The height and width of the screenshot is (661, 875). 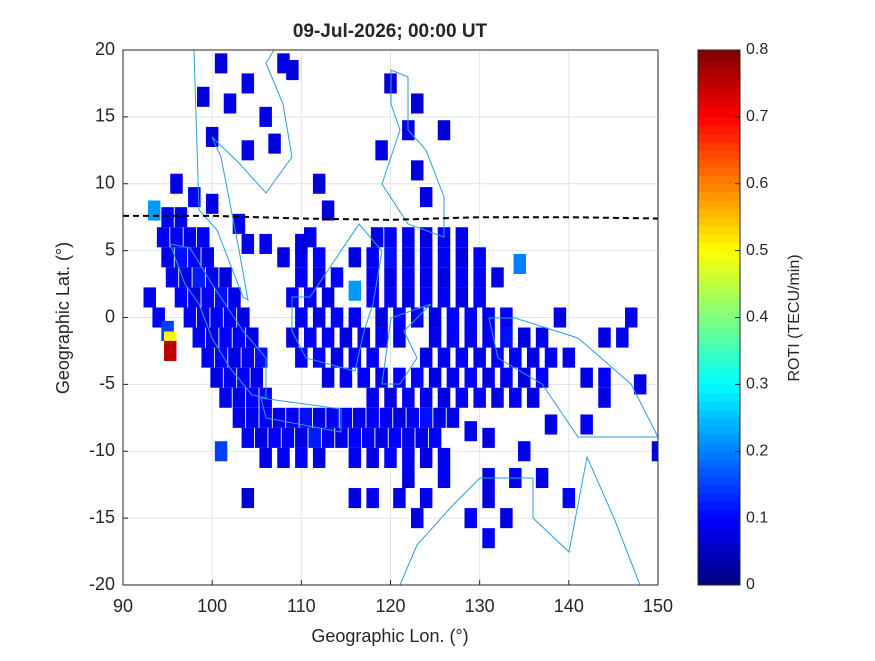 What do you see at coordinates (390, 31) in the screenshot?
I see `chart-title: 09-Jul-2026; 00:00 UT` at bounding box center [390, 31].